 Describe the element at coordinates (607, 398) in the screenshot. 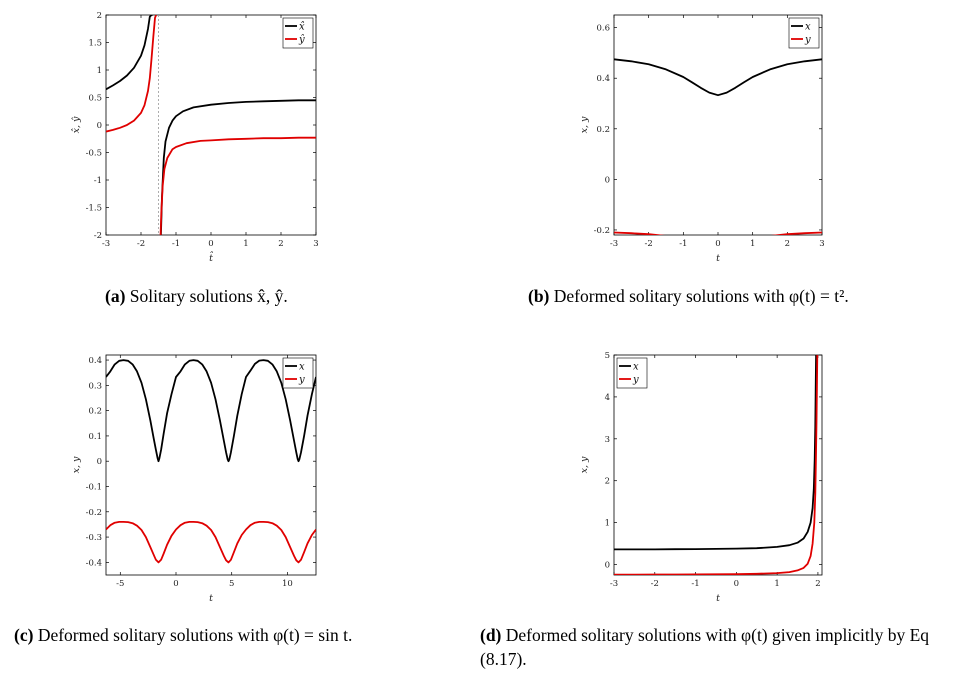

I see `y-tick-label: 4` at that location.